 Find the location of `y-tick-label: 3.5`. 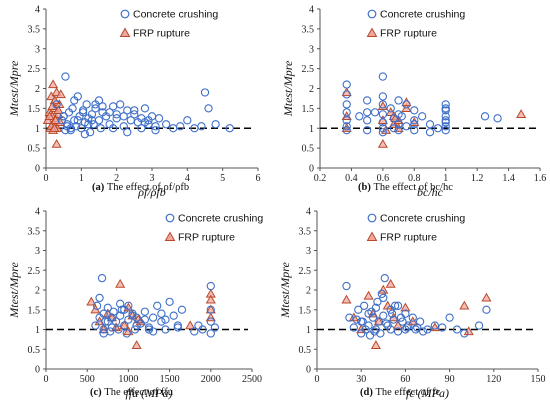

y-tick-label: 3.5 is located at coordinates (305, 231).